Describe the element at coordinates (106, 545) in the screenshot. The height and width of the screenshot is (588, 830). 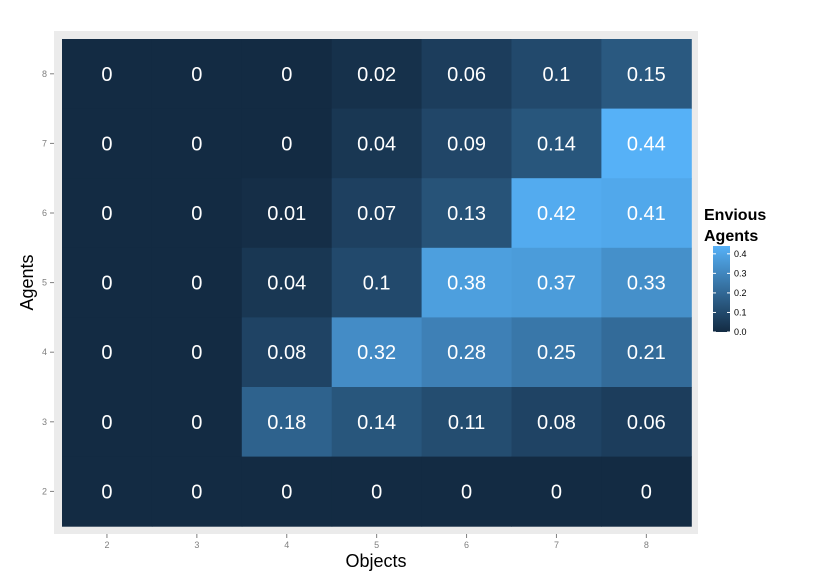
I see `x-tick-label: 2` at that location.